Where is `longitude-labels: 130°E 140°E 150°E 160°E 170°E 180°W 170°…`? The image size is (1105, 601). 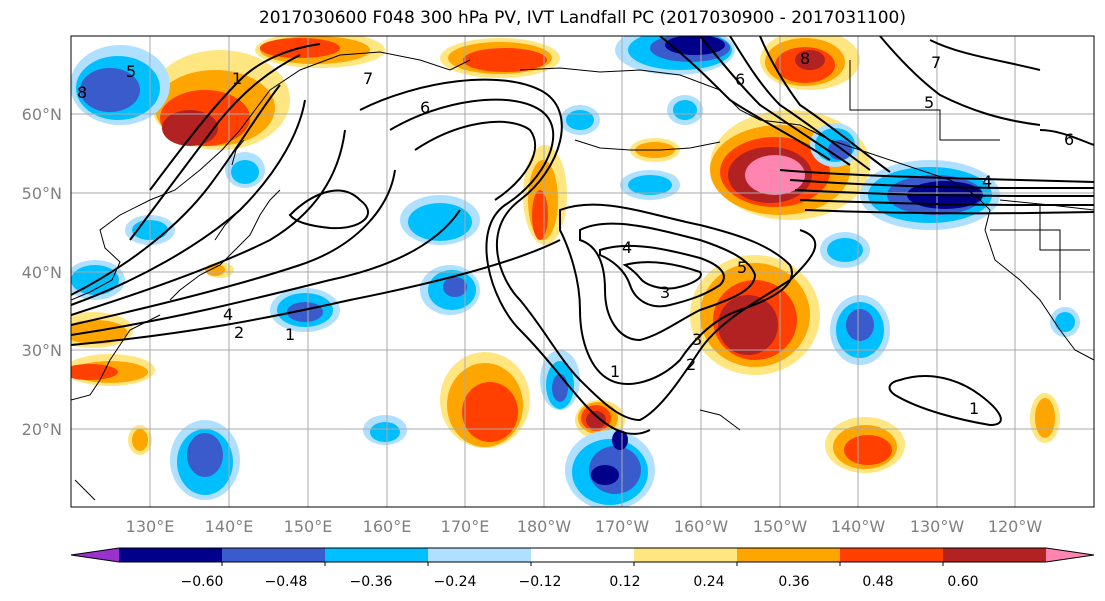 longitude-labels: 130°E 140°E 150°E 160°E 170°E 180°W 170°… is located at coordinates (584, 526).